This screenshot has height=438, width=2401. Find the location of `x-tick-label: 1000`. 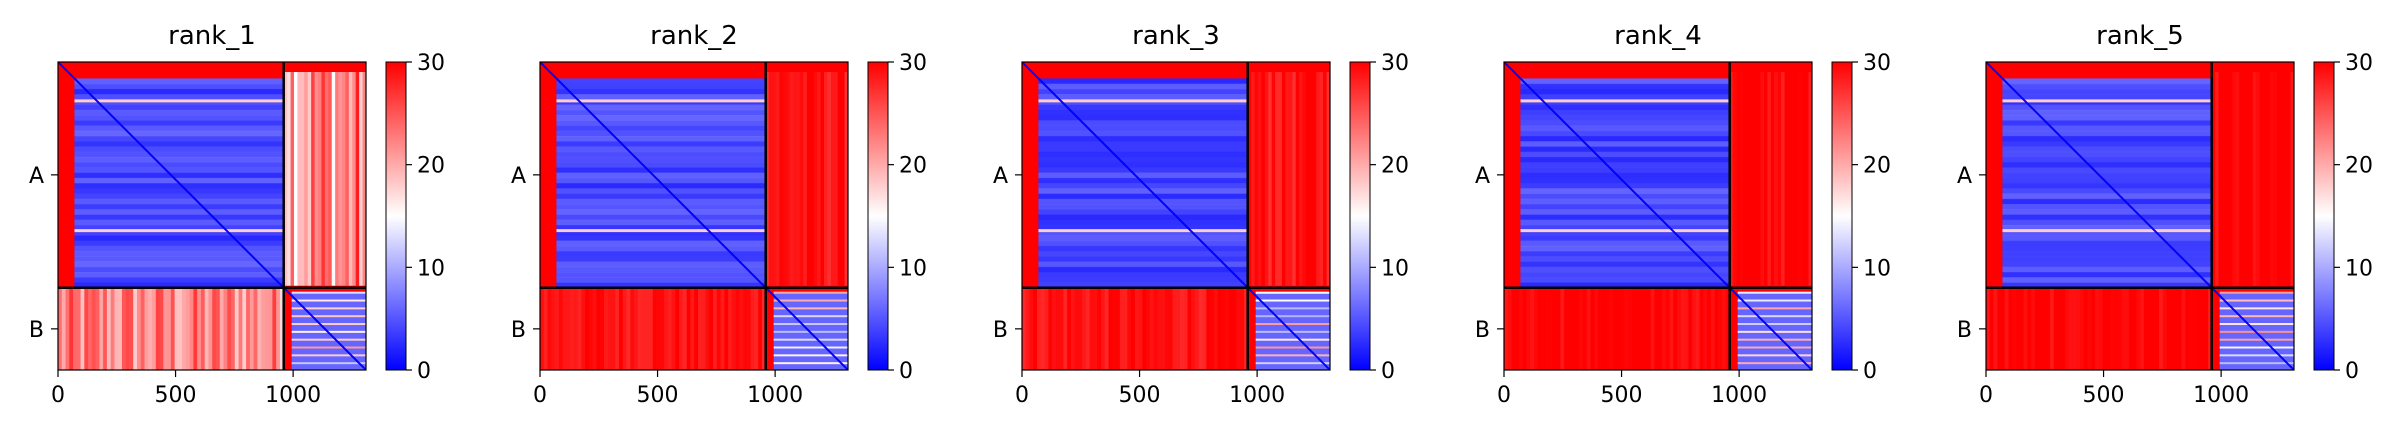

x-tick-label: 1000 is located at coordinates (293, 395).